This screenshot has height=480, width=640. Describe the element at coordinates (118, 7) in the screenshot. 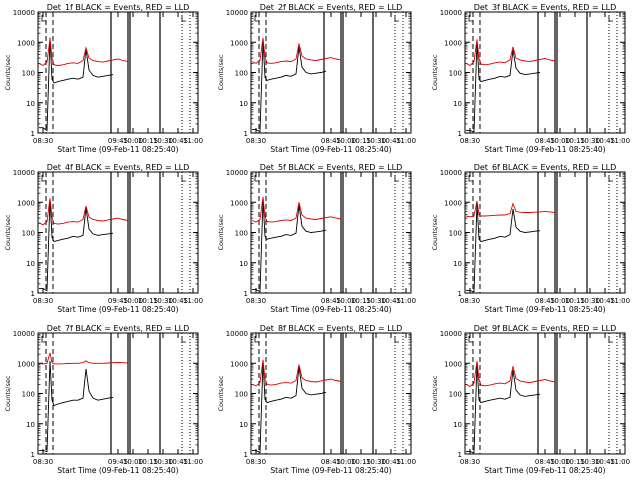

I see `panel-title: Det_1f BLACK = Events, RED = LLD` at that location.